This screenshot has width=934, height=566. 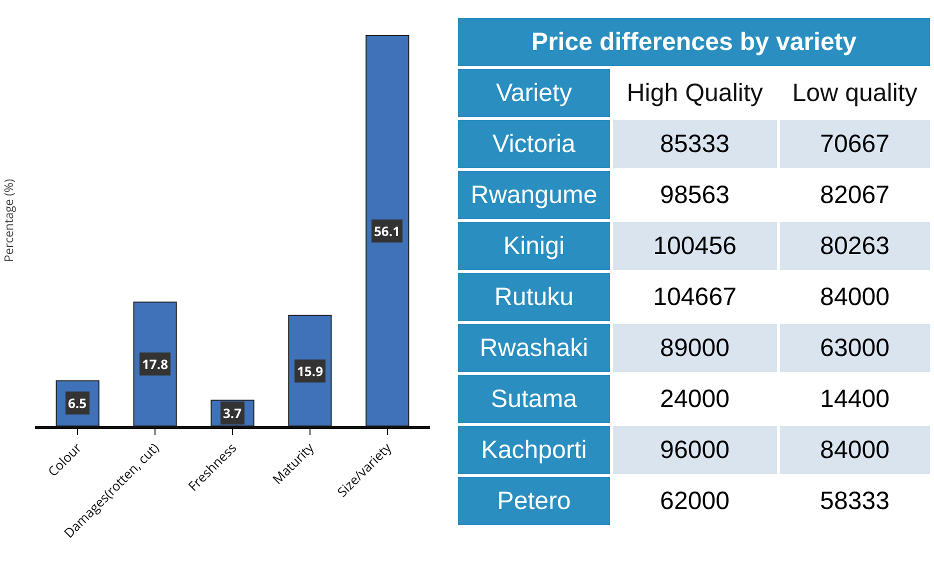 I want to click on data-label: 96000, so click(x=694, y=450).